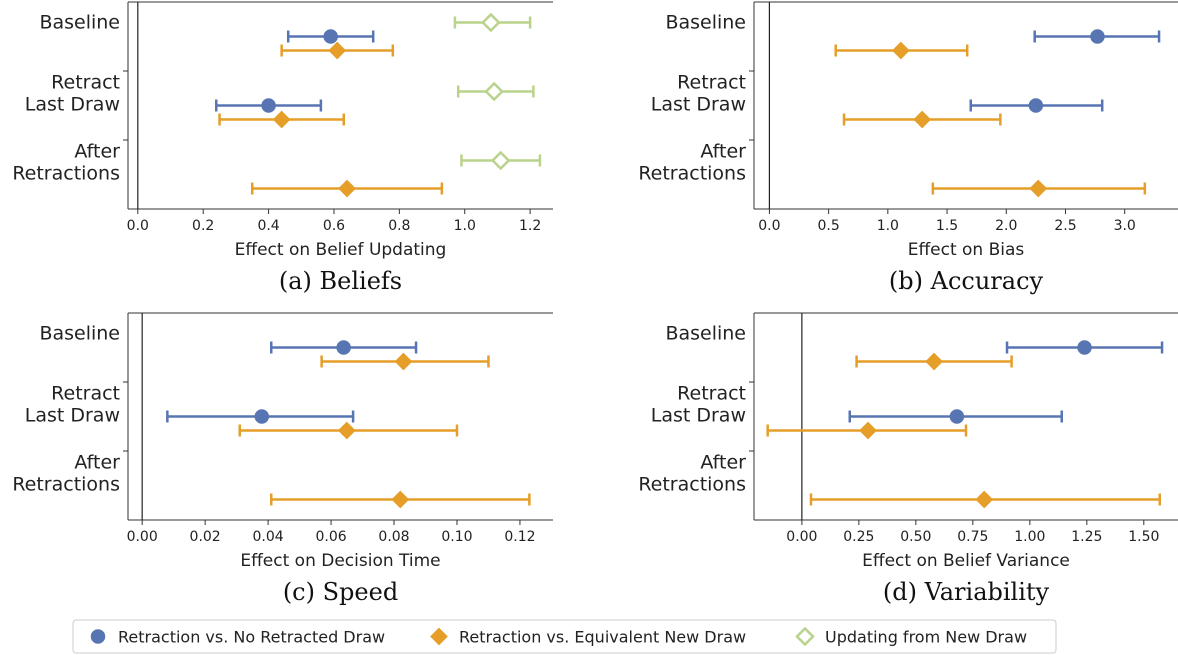 The height and width of the screenshot is (655, 1178). I want to click on x-tick-label: 1.00, so click(1029, 537).